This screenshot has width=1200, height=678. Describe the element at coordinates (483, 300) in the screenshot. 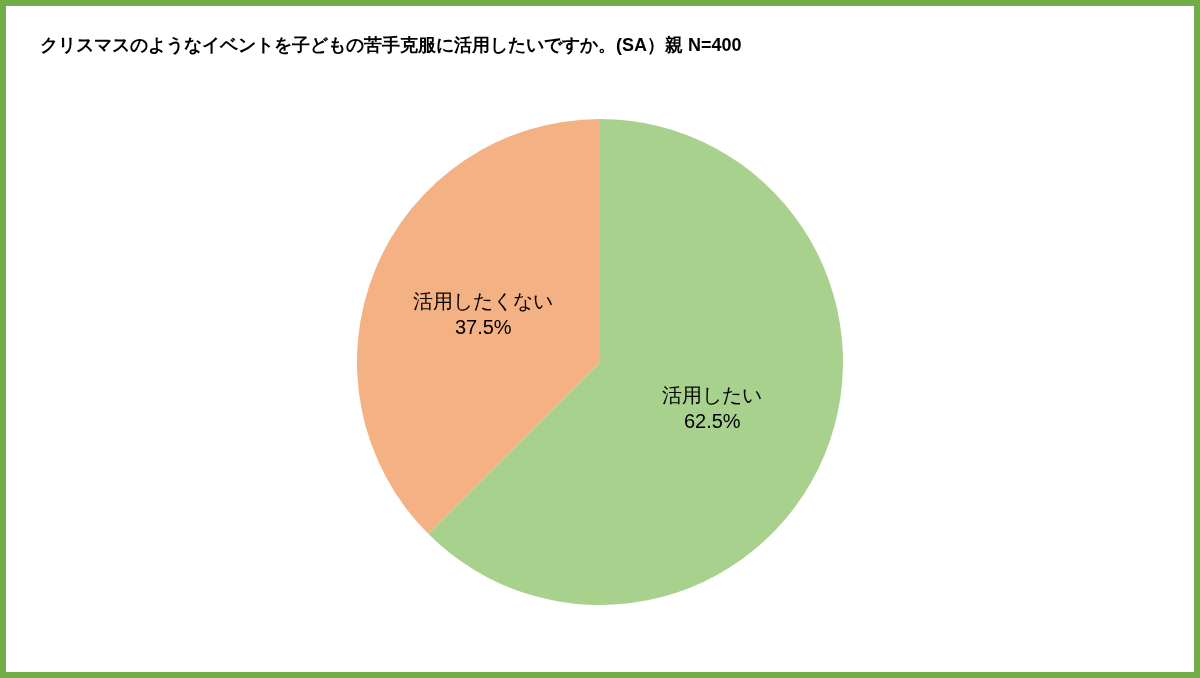

I see `slice-label: 活用したくない` at that location.